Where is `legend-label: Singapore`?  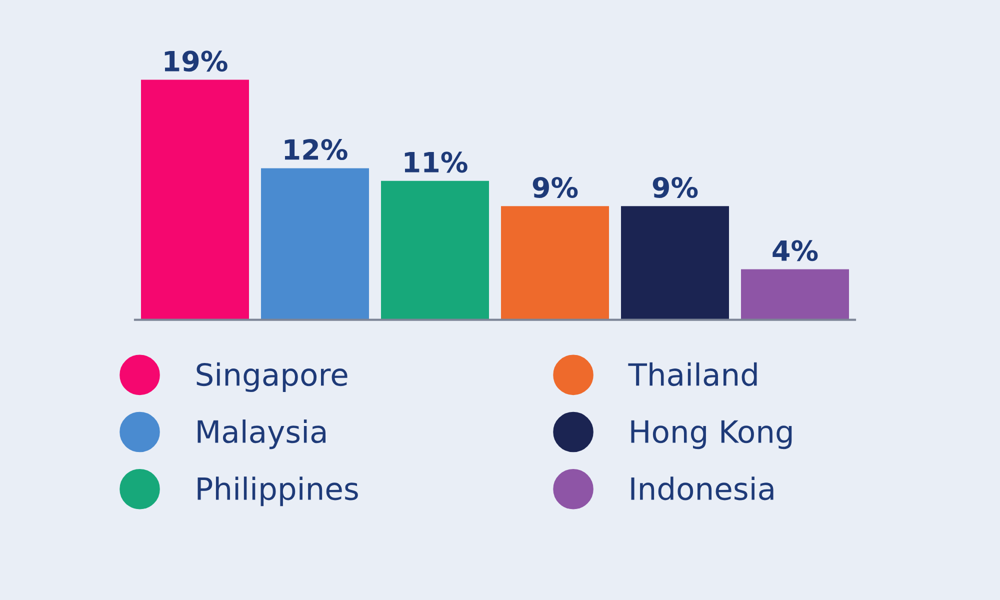 legend-label: Singapore is located at coordinates (272, 377).